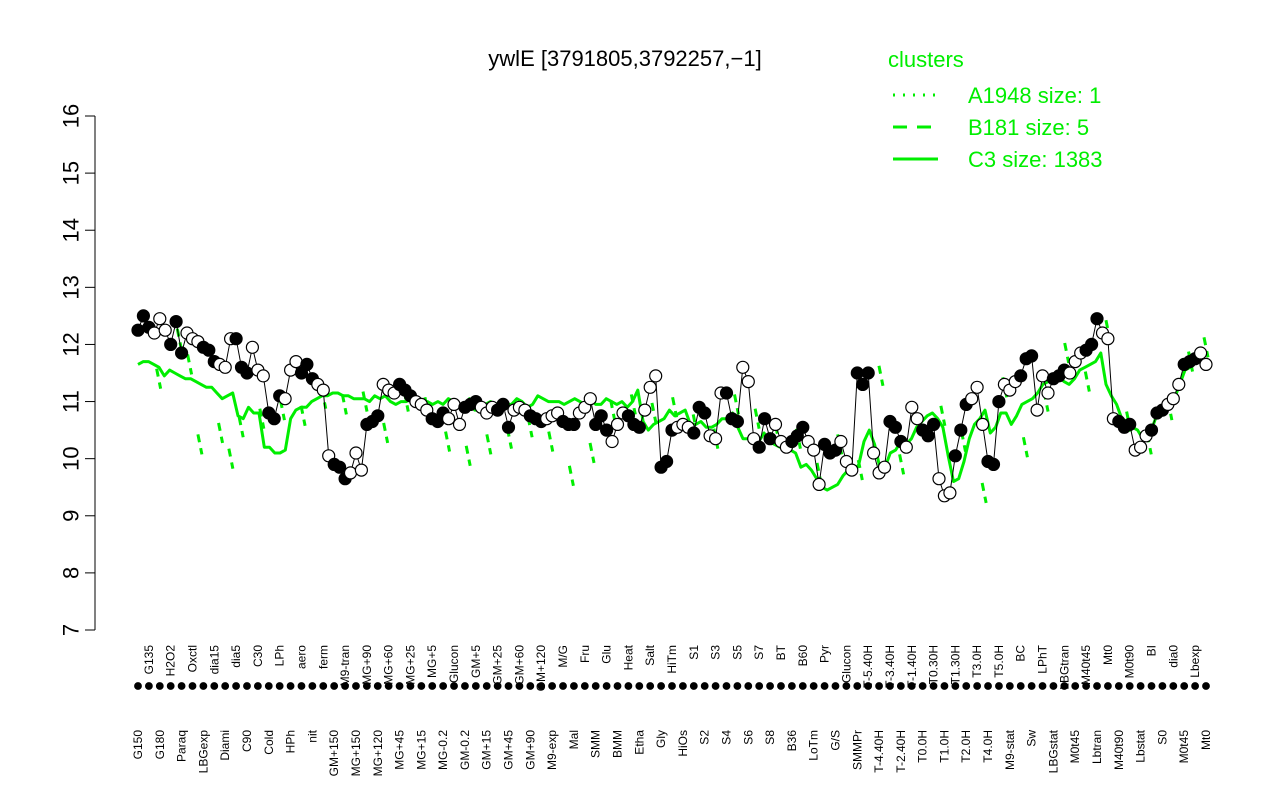 This screenshot has height=800, width=1280. I want to click on x-tick-label: MG+90, so click(367, 665).